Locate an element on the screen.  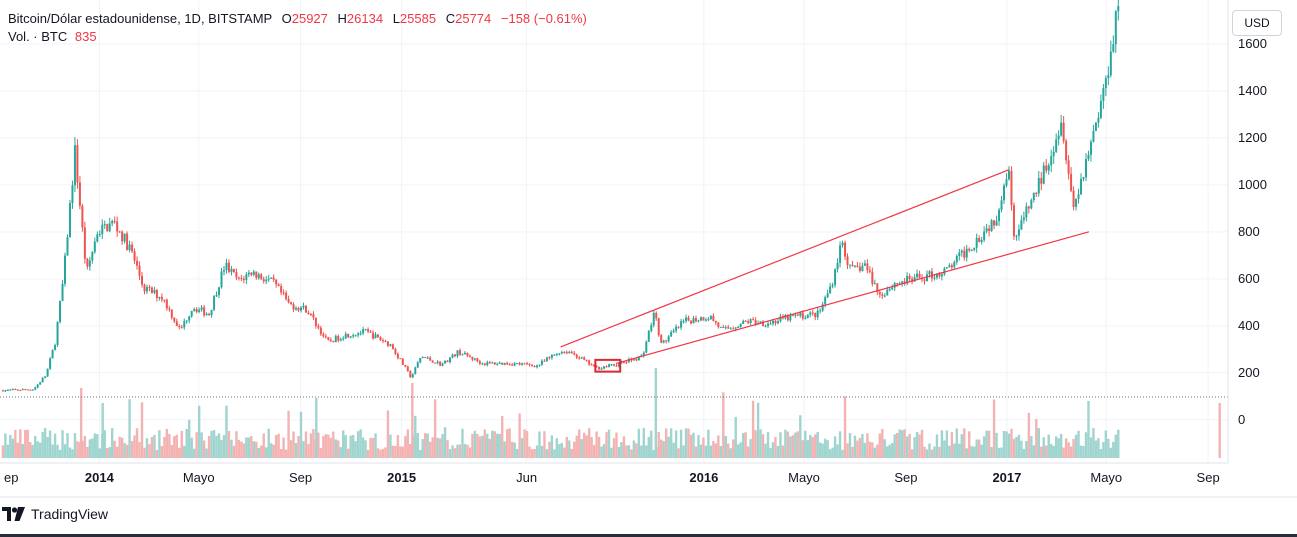
ohlc-close-value: 25774 is located at coordinates (473, 18).